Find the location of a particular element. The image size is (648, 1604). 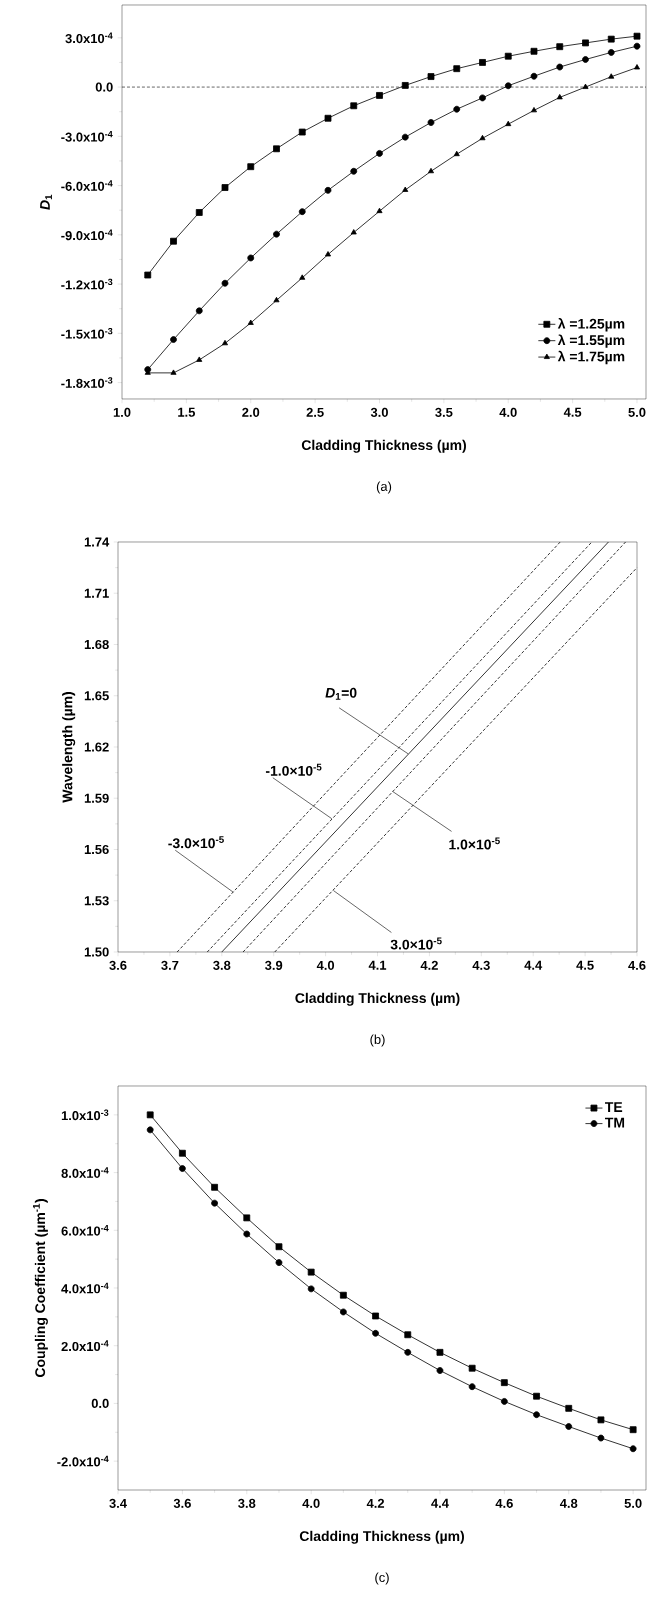

y-tick-label: 8.0x10$^{-4}$ is located at coordinates (85, 1172).